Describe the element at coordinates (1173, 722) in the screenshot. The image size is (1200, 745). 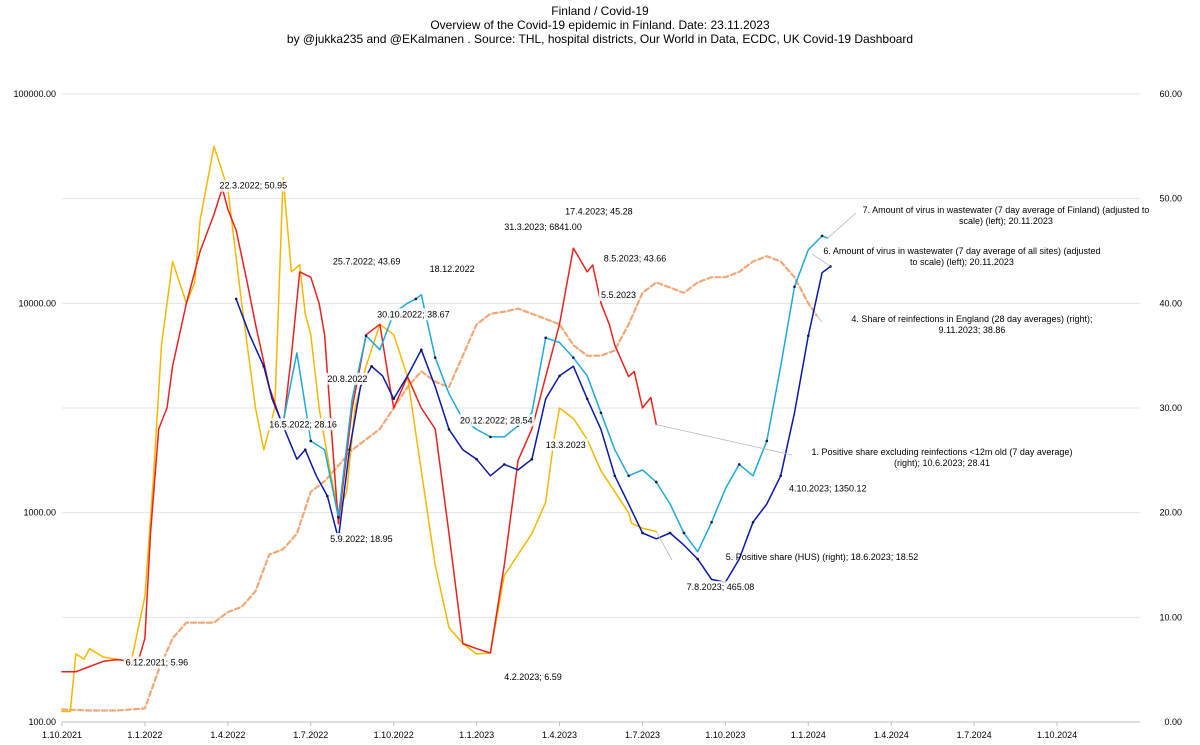
I see `y-right-tick-label: 0.00` at that location.